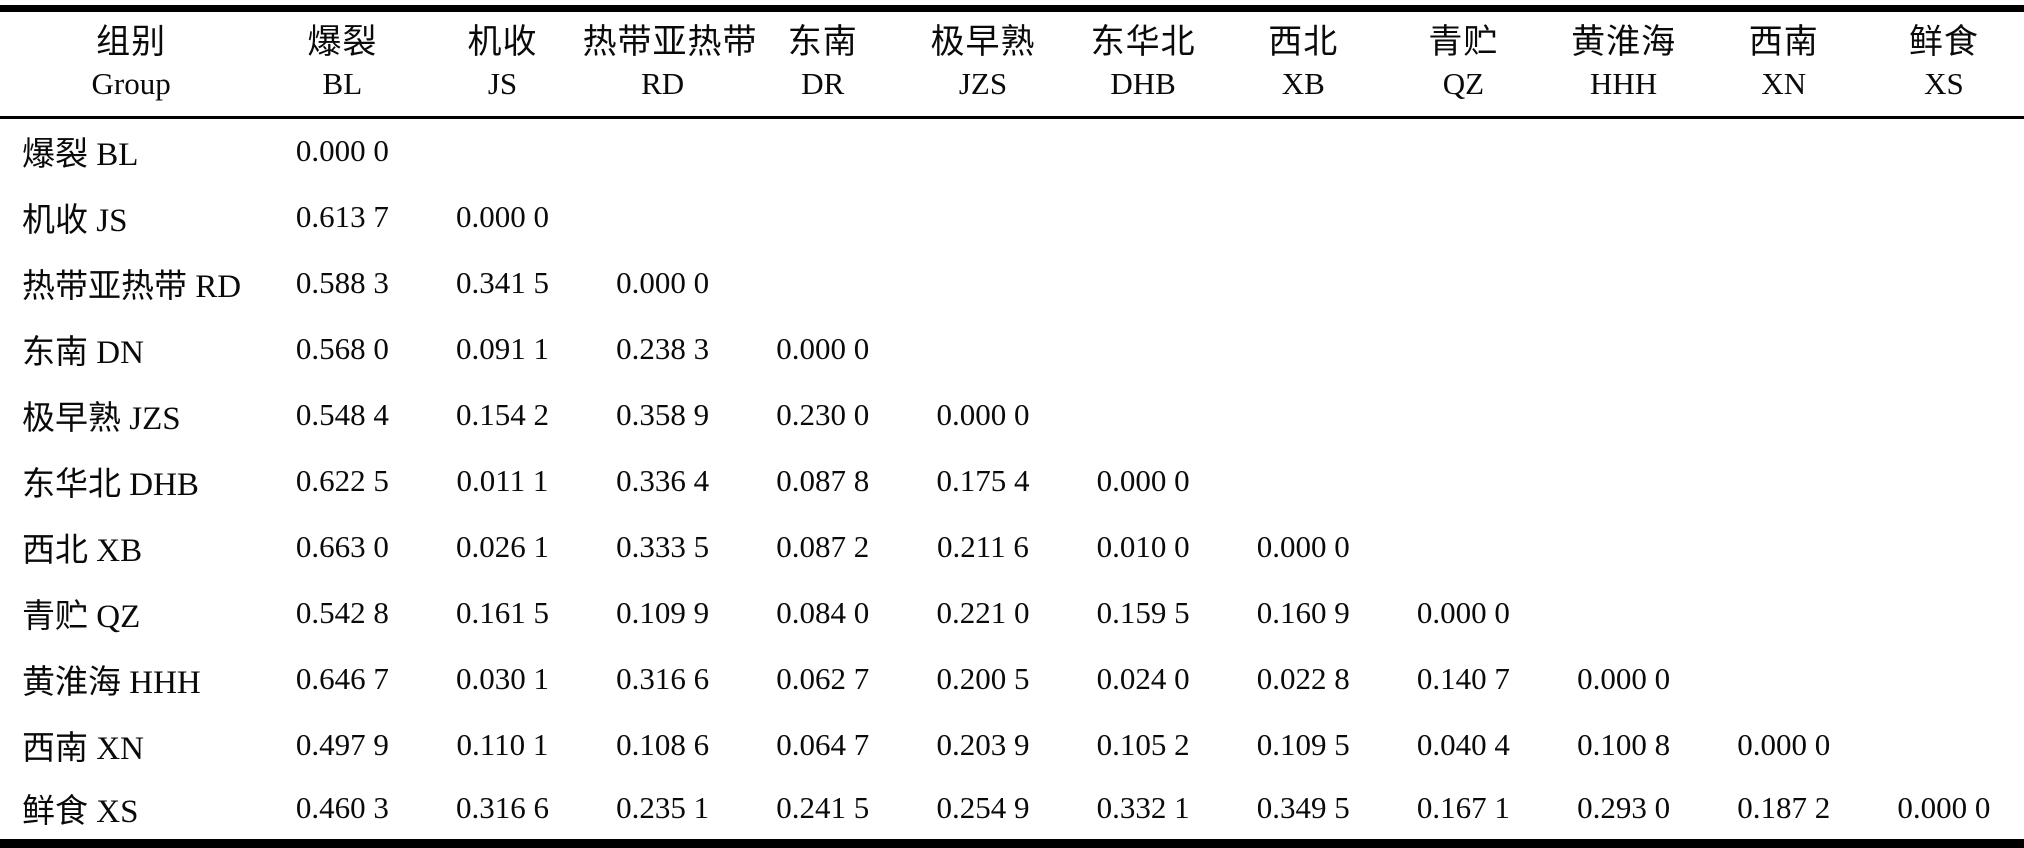 This screenshot has height=848, width=2024. I want to click on row-label: 黄淮海 HHH, so click(111, 682).